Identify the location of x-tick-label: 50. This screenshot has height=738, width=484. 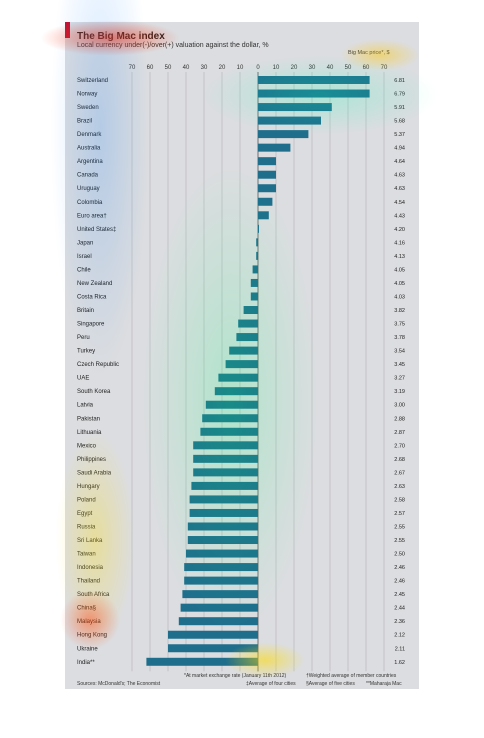
(348, 68).